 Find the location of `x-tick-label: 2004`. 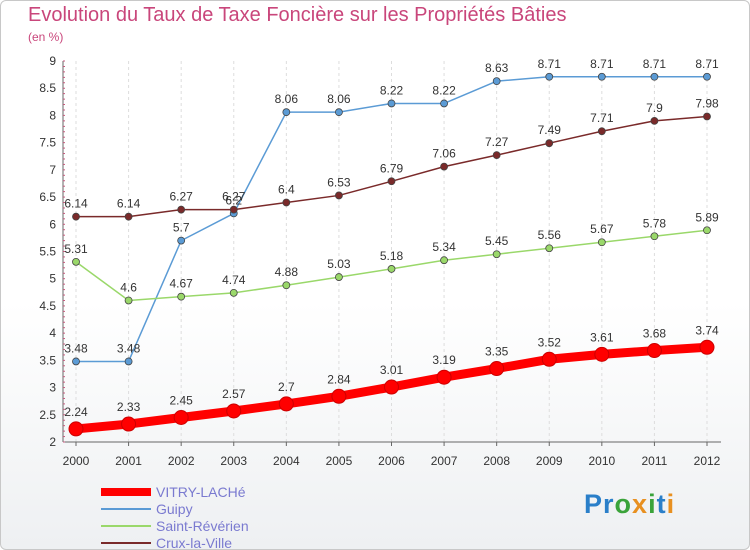

x-tick-label: 2004 is located at coordinates (286, 461).